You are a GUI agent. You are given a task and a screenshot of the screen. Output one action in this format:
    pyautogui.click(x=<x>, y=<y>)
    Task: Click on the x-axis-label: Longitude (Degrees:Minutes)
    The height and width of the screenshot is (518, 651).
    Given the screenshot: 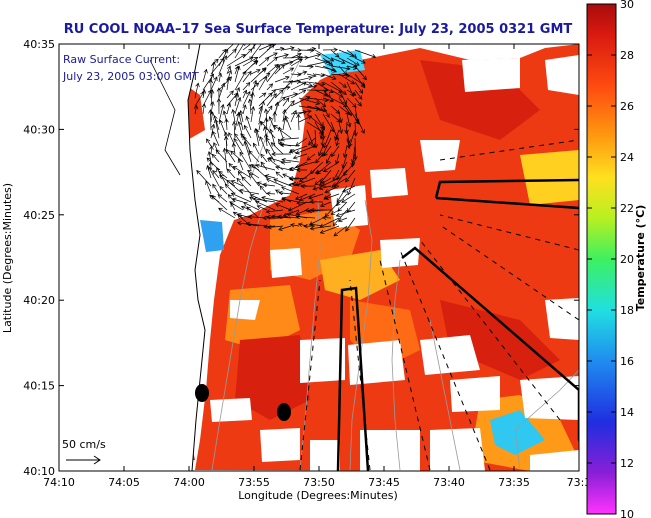 What is the action you would take?
    pyautogui.click(x=318, y=495)
    